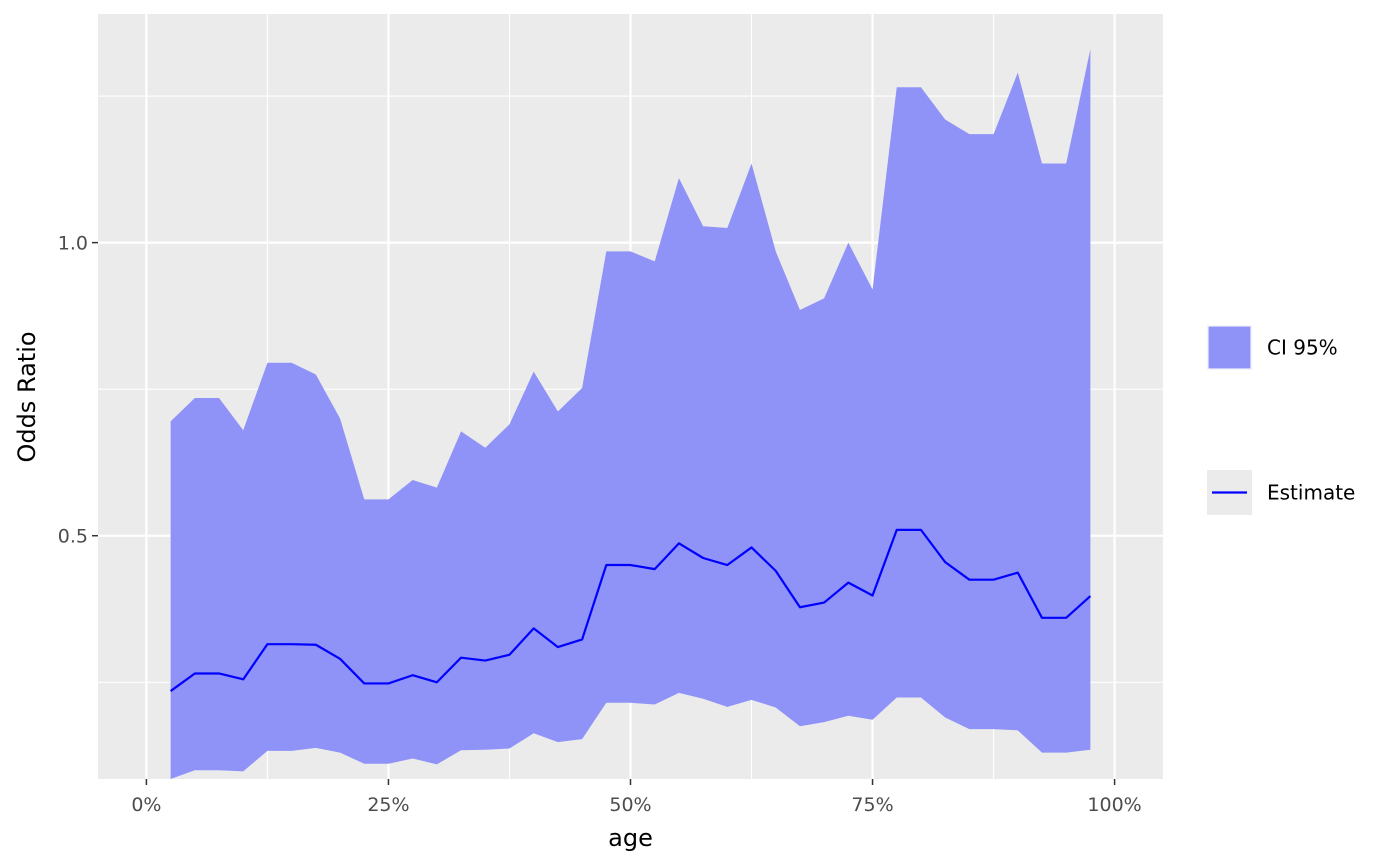 Image resolution: width=1400 pixels, height=866 pixels. What do you see at coordinates (73, 537) in the screenshot?
I see `y-tick-label: 0.5` at bounding box center [73, 537].